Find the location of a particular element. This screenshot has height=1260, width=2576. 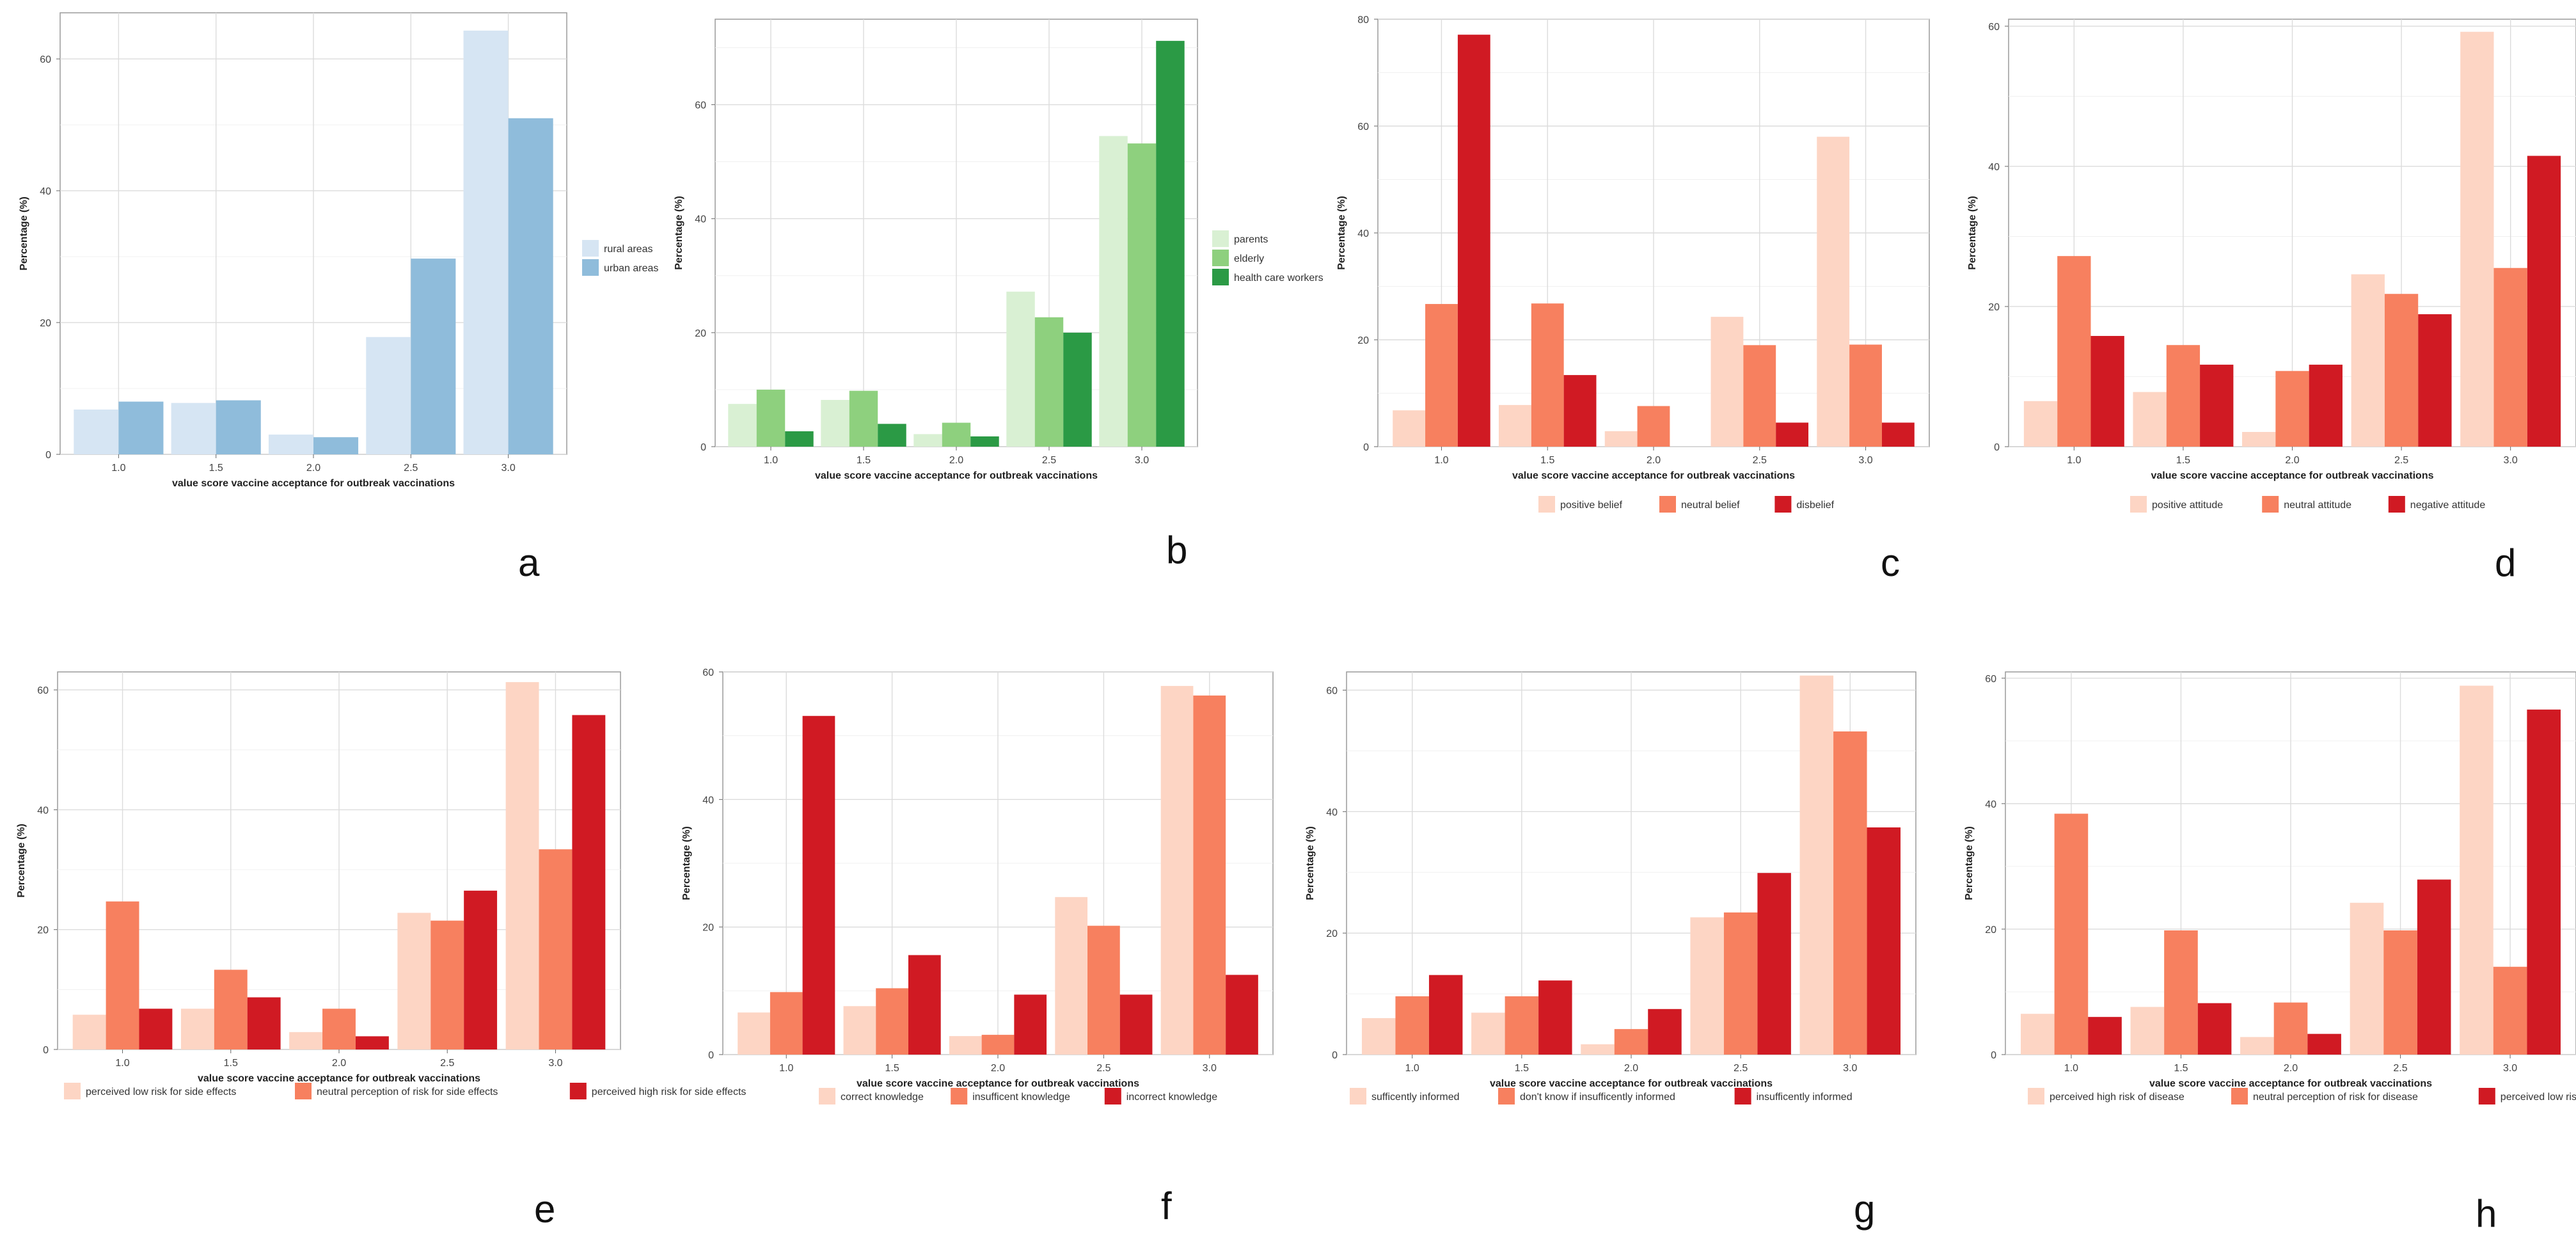

bar-f-s1-c1 is located at coordinates (892, 1021).